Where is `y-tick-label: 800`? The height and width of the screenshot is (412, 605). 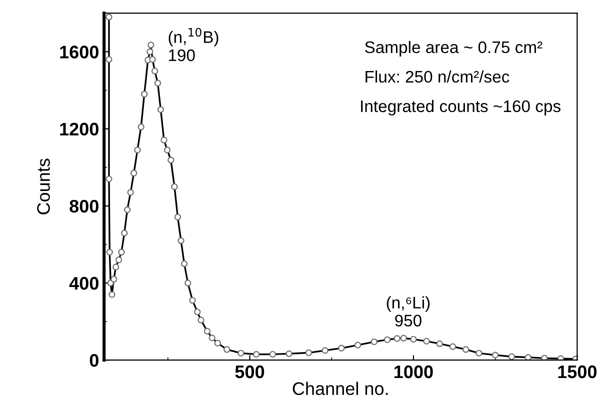 y-tick-label: 800 is located at coordinates (84, 206).